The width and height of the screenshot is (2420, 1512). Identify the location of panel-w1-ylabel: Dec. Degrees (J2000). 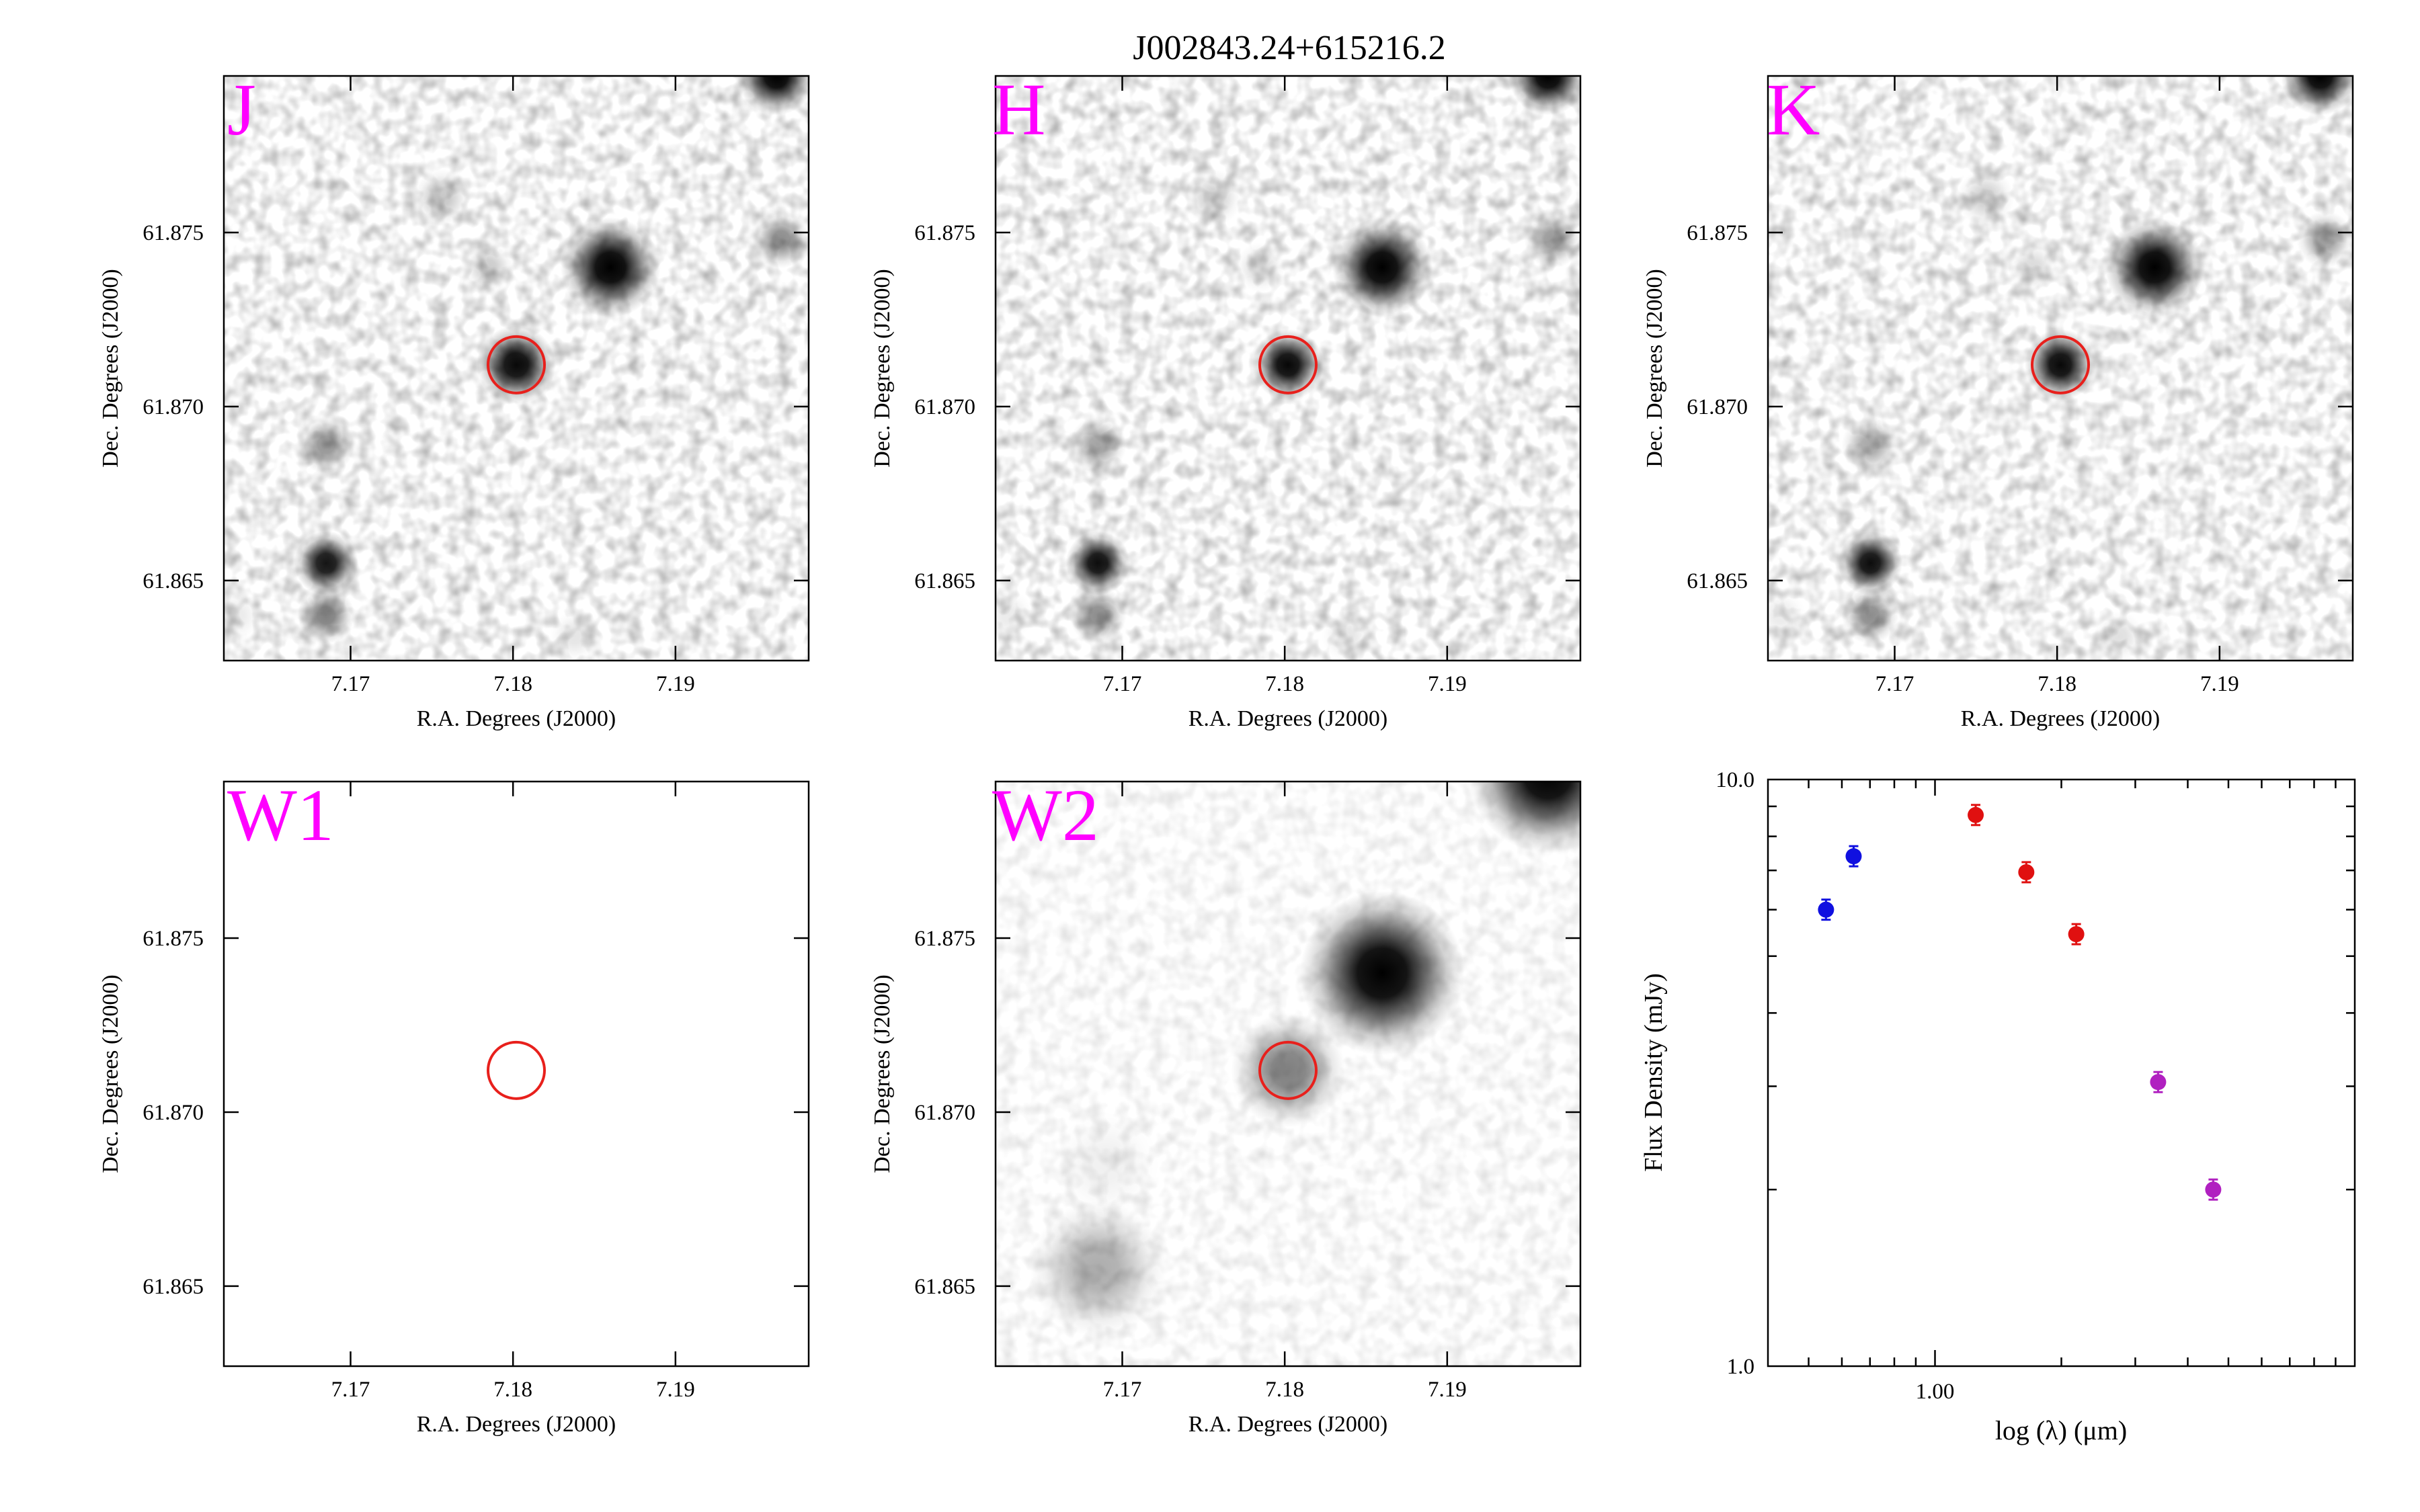
(110, 1073).